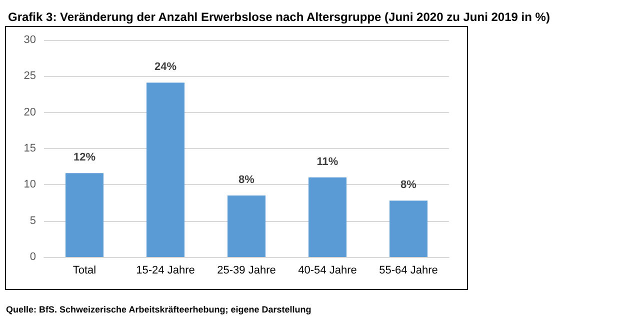 The height and width of the screenshot is (332, 631). Describe the element at coordinates (408, 270) in the screenshot. I see `x-tick-label: 55-64 Jahre` at that location.